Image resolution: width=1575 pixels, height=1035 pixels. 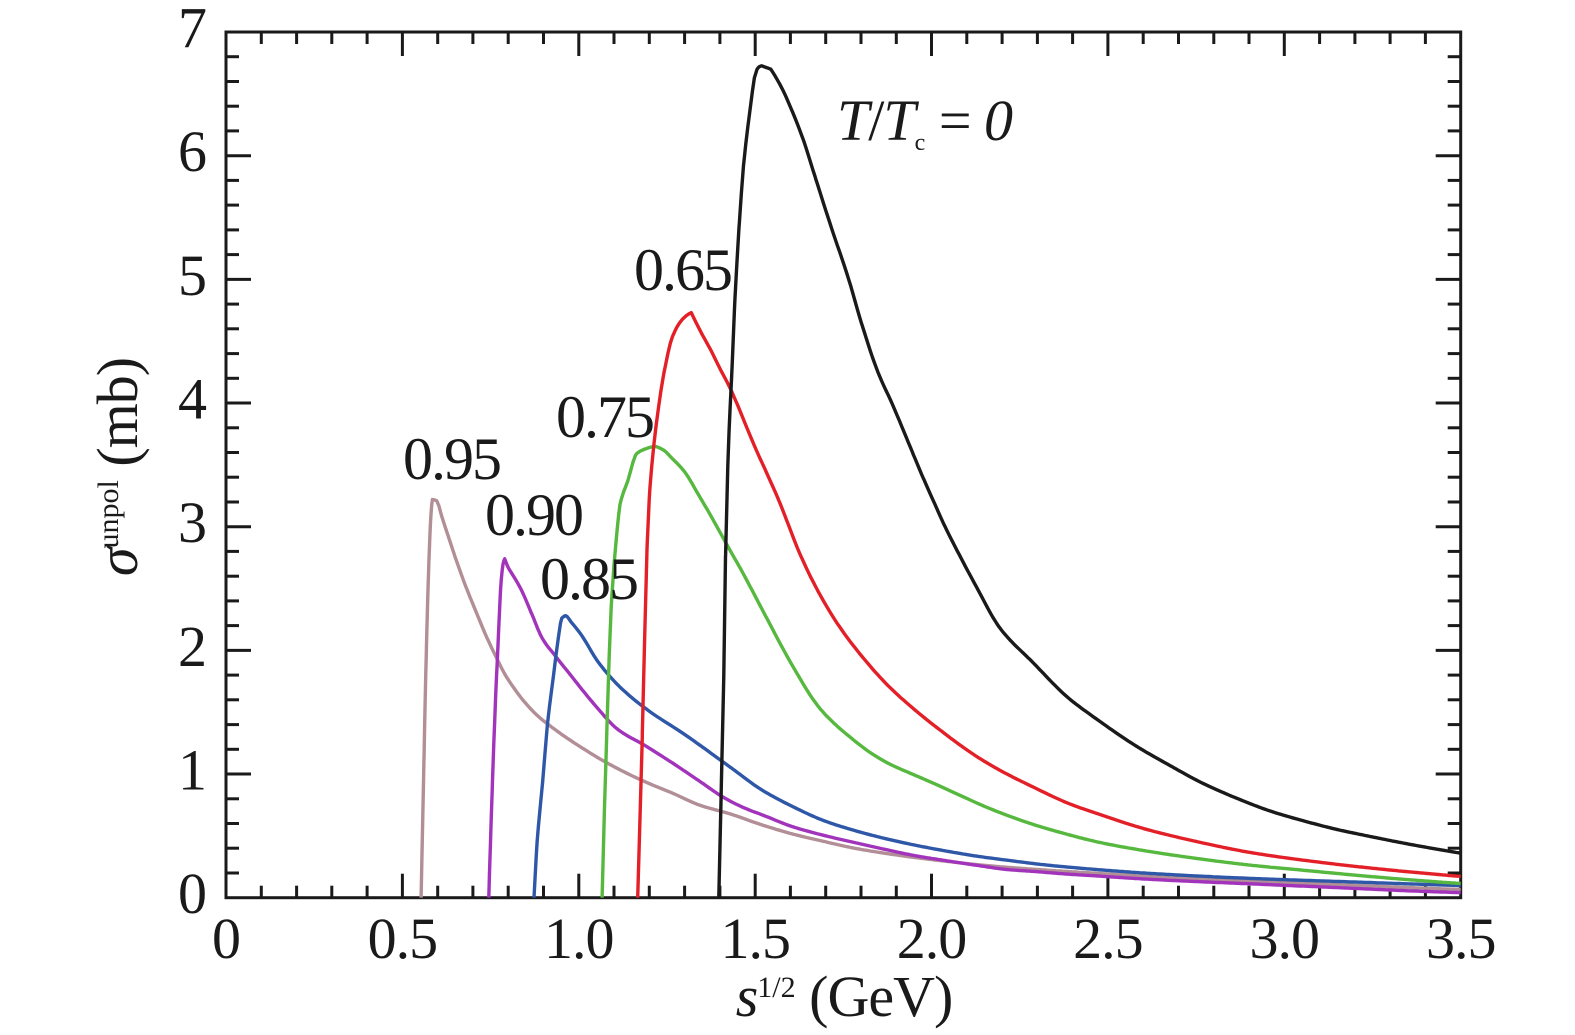 I want to click on svg-text: 1, so click(x=192, y=770).